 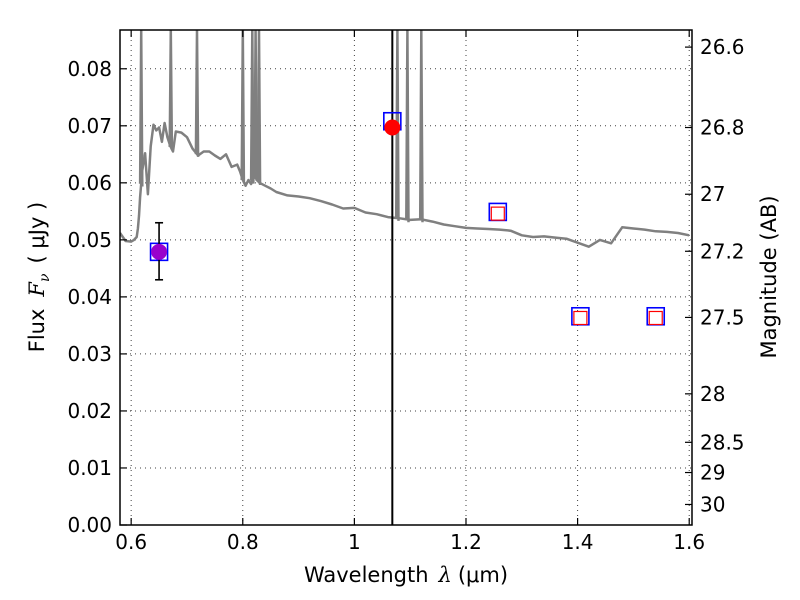 What do you see at coordinates (131, 542) in the screenshot?
I see `x-tick-label: 0.6` at bounding box center [131, 542].